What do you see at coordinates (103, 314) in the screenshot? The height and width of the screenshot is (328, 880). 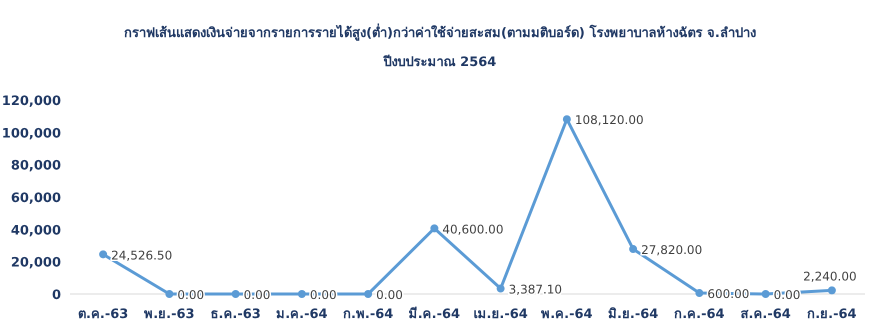 I see `x-tick-label: ต.ค.-63` at bounding box center [103, 314].